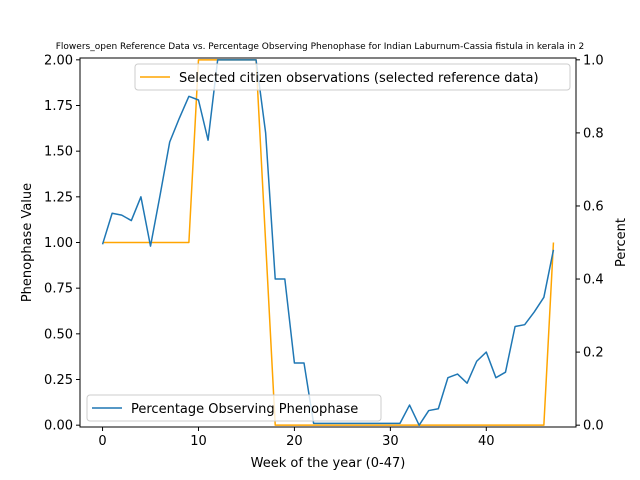 This screenshot has width=640, height=480. What do you see at coordinates (244, 409) in the screenshot?
I see `legend-bottom-label: Percentage Observing Phenophase` at bounding box center [244, 409].